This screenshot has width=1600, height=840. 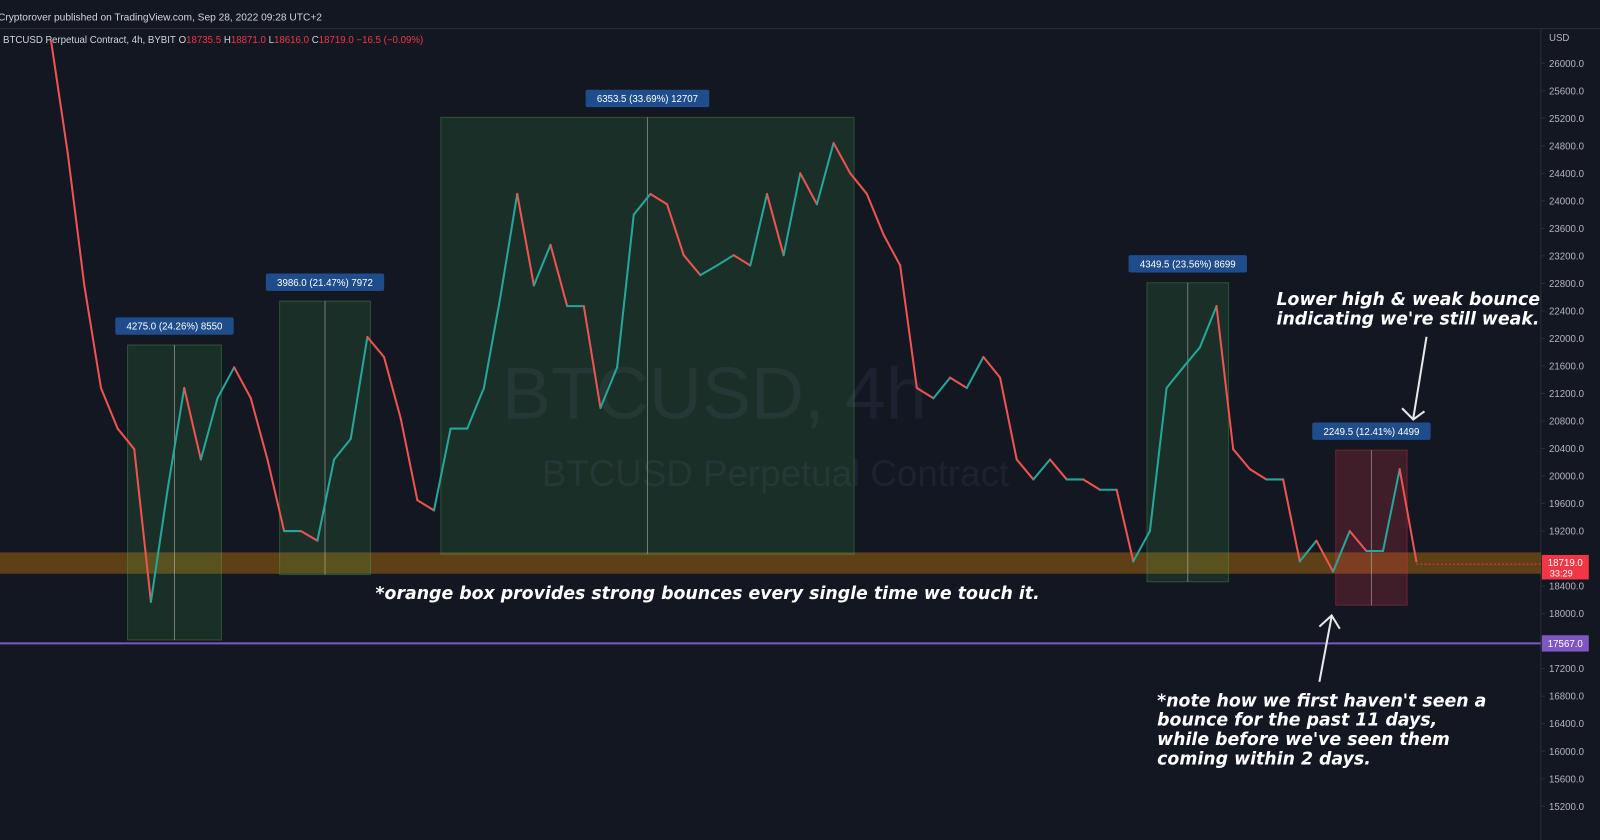 I want to click on y-tick-label: 19200.0, so click(x=1567, y=532).